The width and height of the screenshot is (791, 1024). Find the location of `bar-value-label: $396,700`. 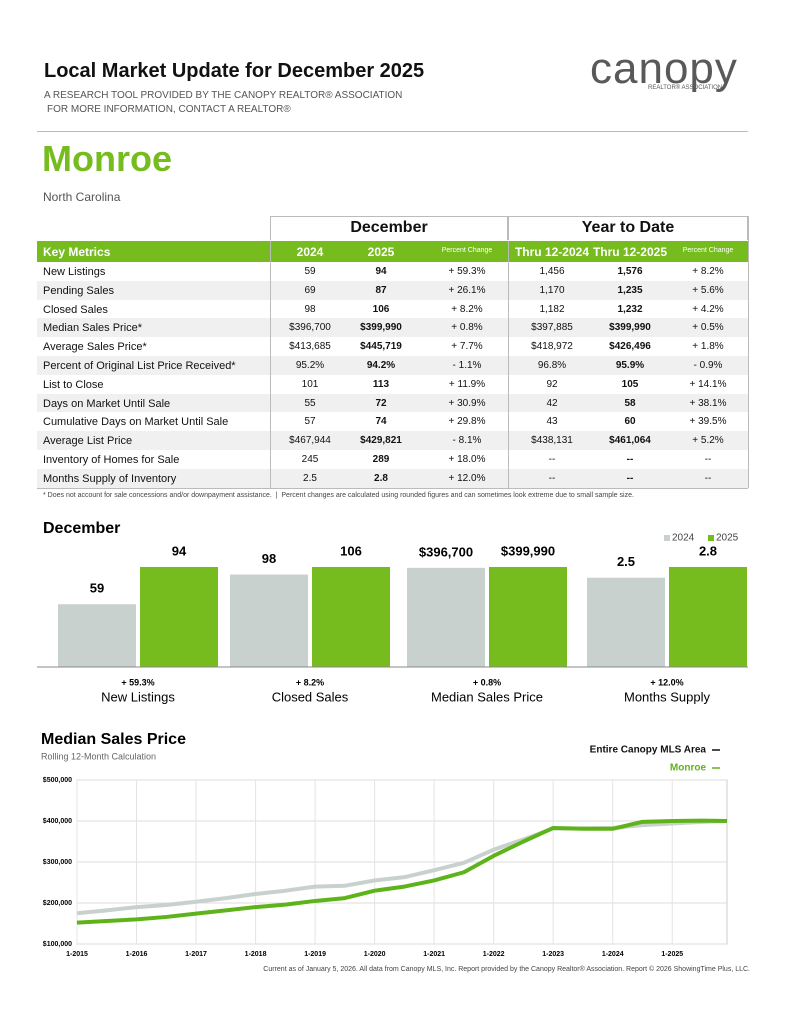

bar-value-label: $396,700 is located at coordinates (446, 551).